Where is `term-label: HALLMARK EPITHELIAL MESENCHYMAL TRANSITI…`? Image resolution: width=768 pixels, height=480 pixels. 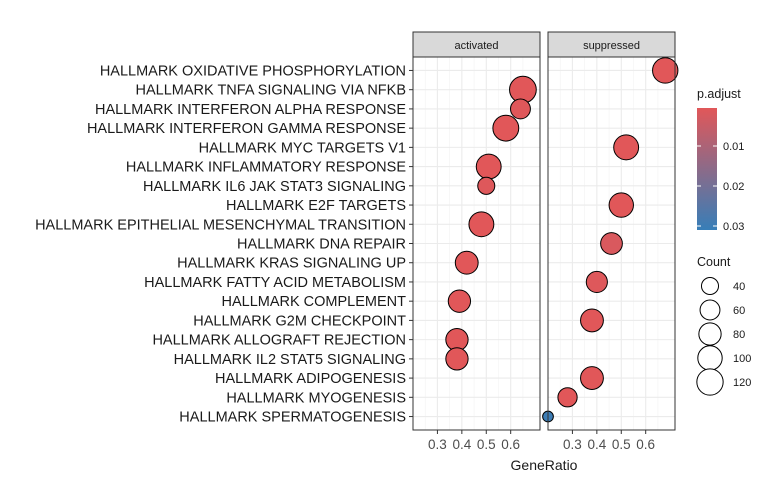
term-label: HALLMARK EPITHELIAL MESENCHYMAL TRANSITI… is located at coordinates (220, 225).